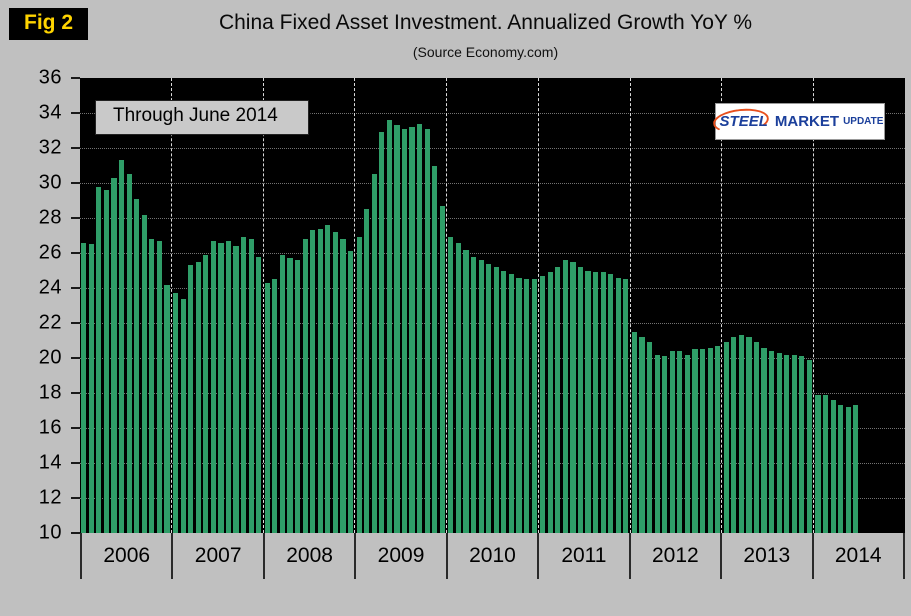 The image size is (911, 616). I want to click on y-tick-label: 22, so click(50, 322).